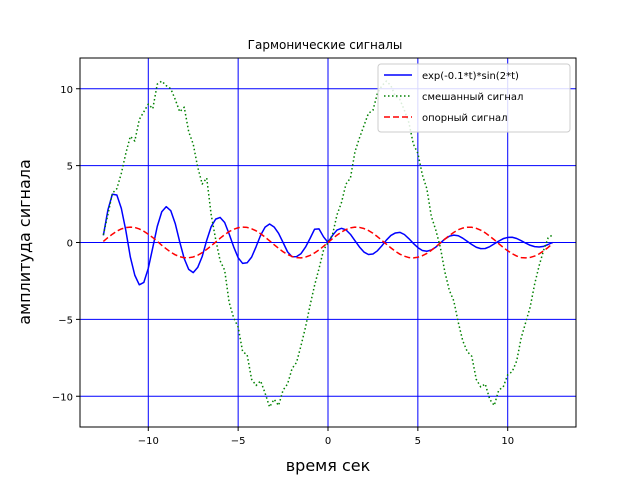  Describe the element at coordinates (24, 242) in the screenshot. I see `y-axis-title: амплитуда сигнала` at that location.